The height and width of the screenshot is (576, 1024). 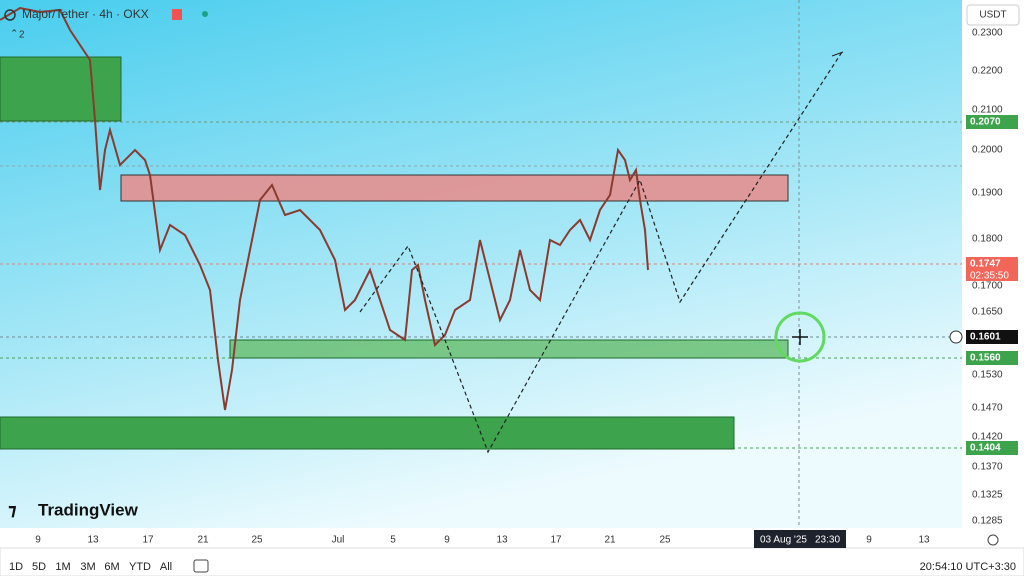 What do you see at coordinates (987, 110) in the screenshot?
I see `price-label: 0.2100` at bounding box center [987, 110].